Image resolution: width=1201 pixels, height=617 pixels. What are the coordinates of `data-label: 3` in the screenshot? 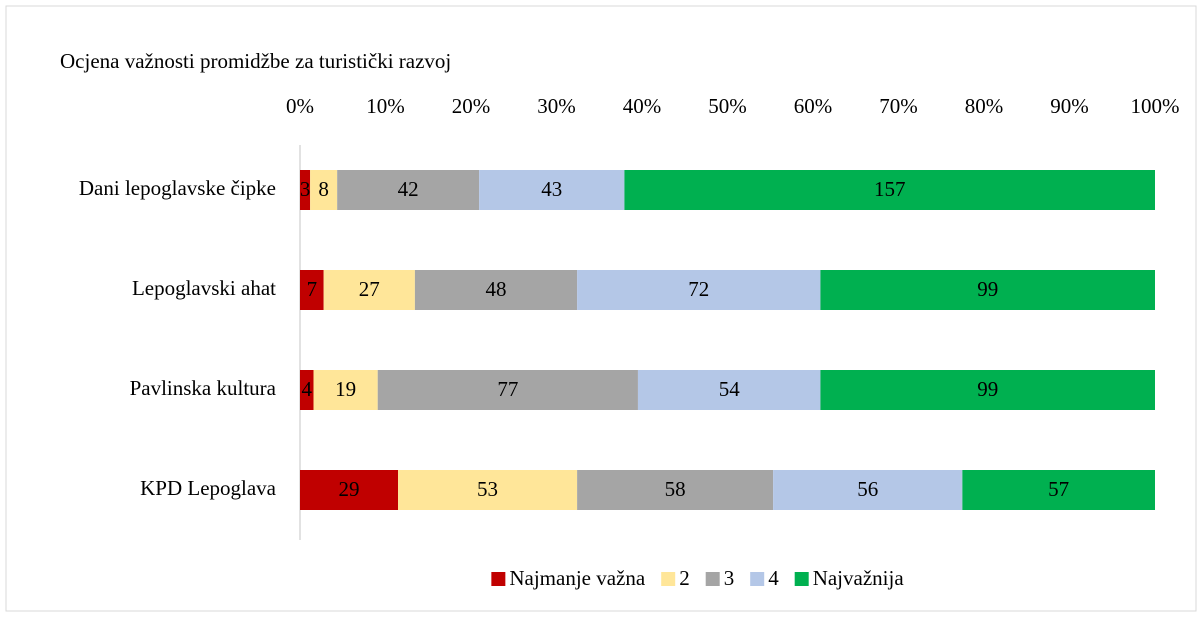 It's located at (305, 189).